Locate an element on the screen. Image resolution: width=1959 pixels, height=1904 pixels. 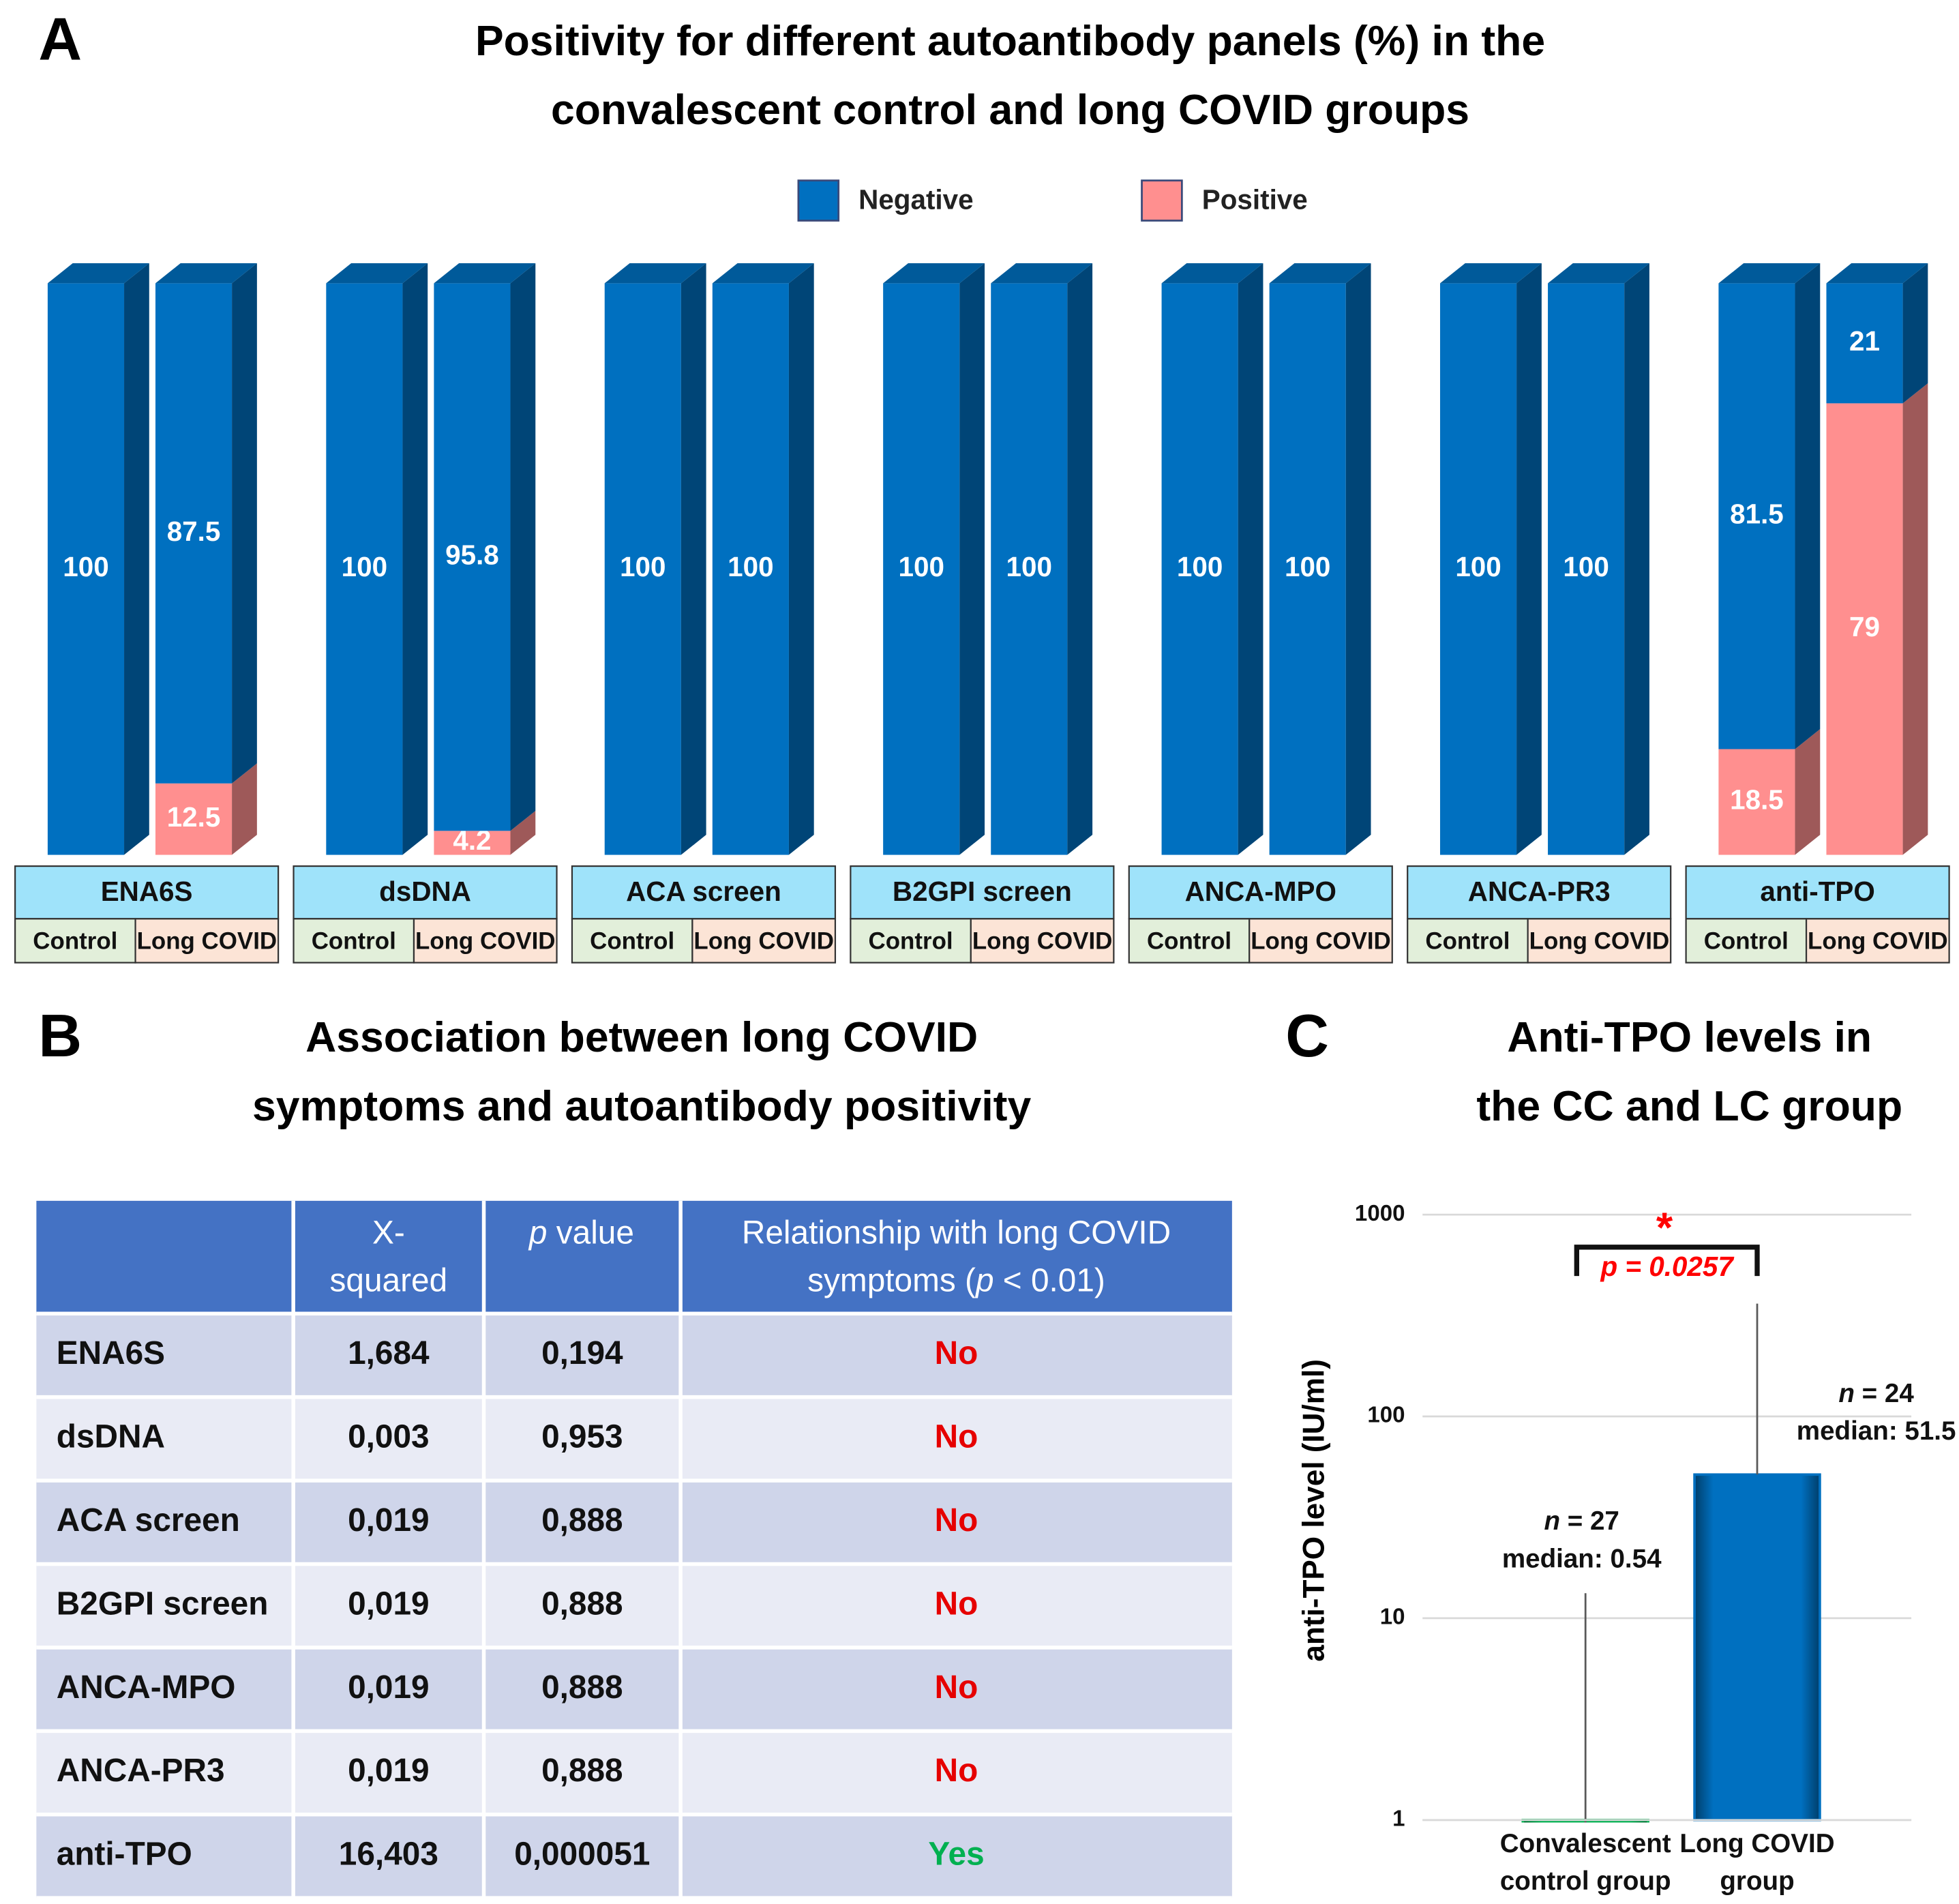
header-text: symptoms ( is located at coordinates (891, 1280).